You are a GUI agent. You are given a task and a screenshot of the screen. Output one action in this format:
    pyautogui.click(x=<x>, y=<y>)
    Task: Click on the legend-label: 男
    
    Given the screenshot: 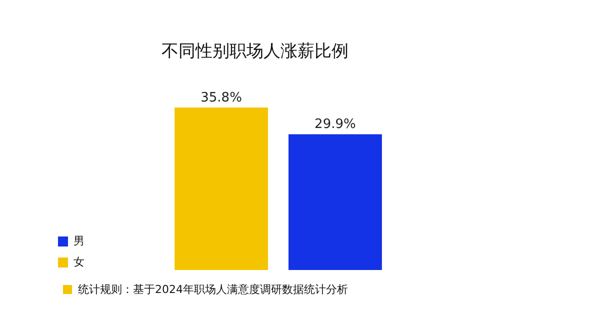 What is the action you would take?
    pyautogui.click(x=79, y=241)
    